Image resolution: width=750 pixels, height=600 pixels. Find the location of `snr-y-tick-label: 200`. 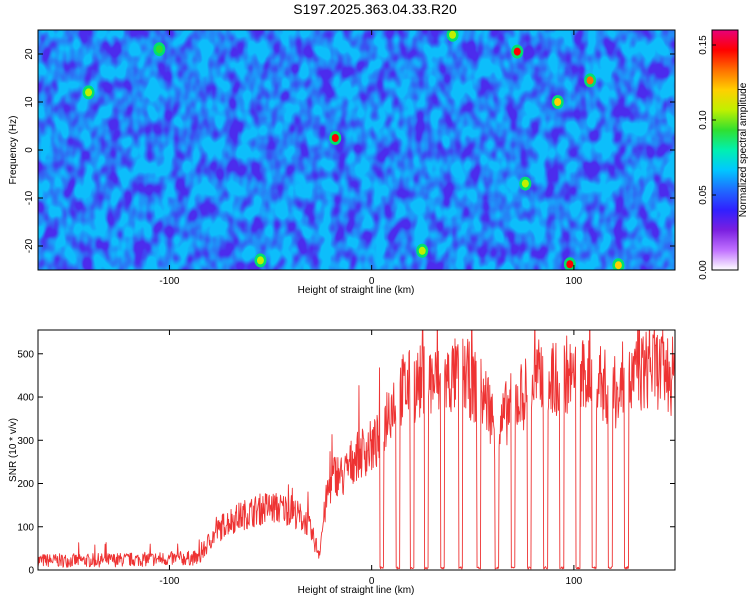

snr-y-tick-label: 200 is located at coordinates (25, 484).